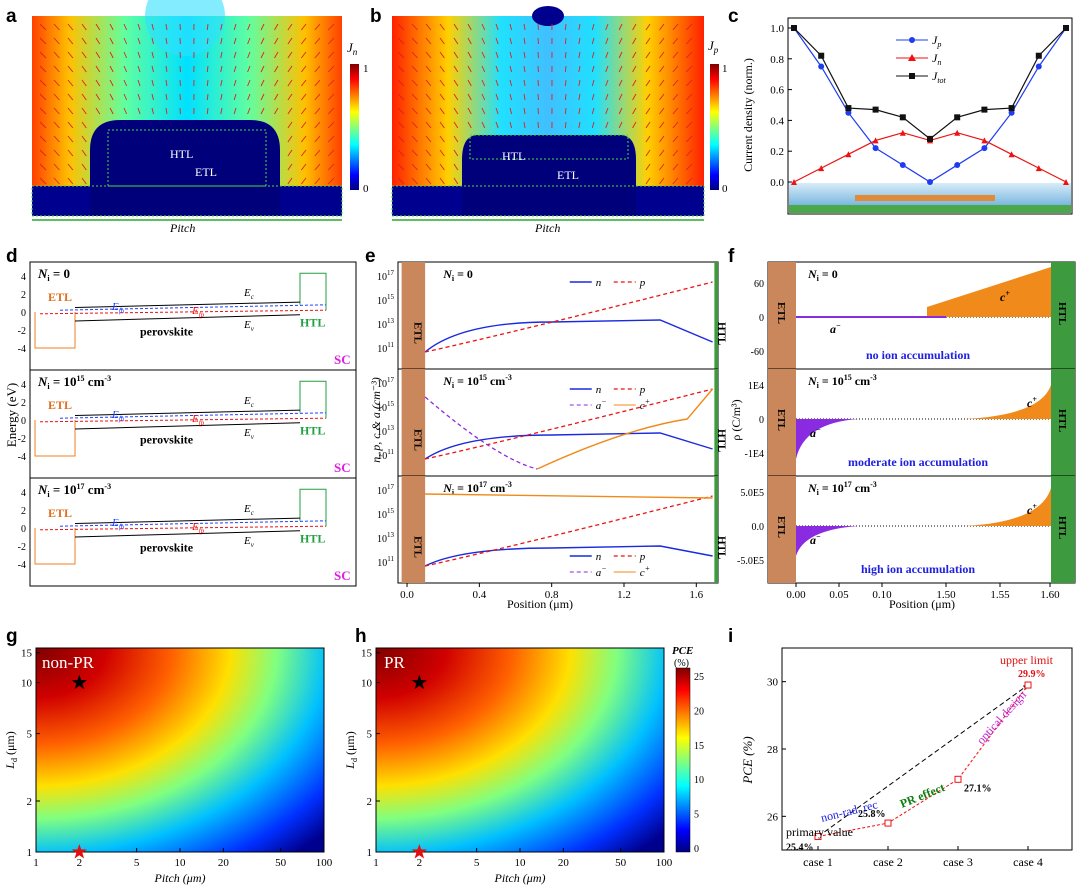  Describe the element at coordinates (22, 565) in the screenshot. I see `band-ytick-2-4: -4` at that location.